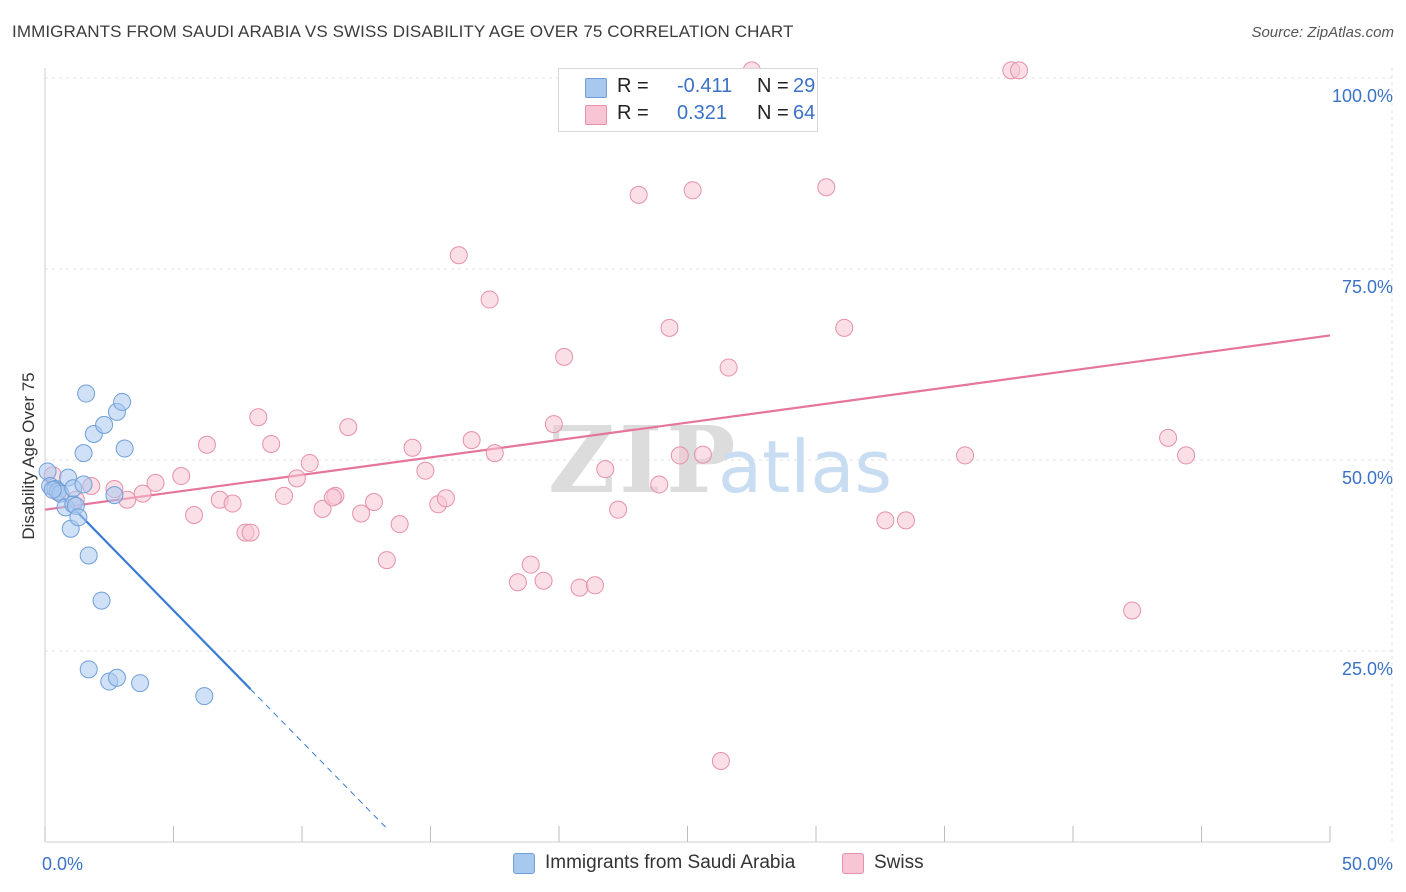  Describe the element at coordinates (804, 86) in the screenshot. I see `legend-n-value-saudi: 29` at that location.